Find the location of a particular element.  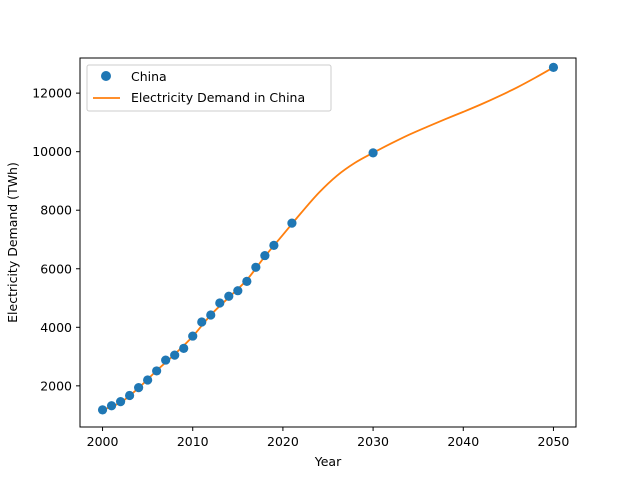

data-point-china-2002 is located at coordinates (120, 402).